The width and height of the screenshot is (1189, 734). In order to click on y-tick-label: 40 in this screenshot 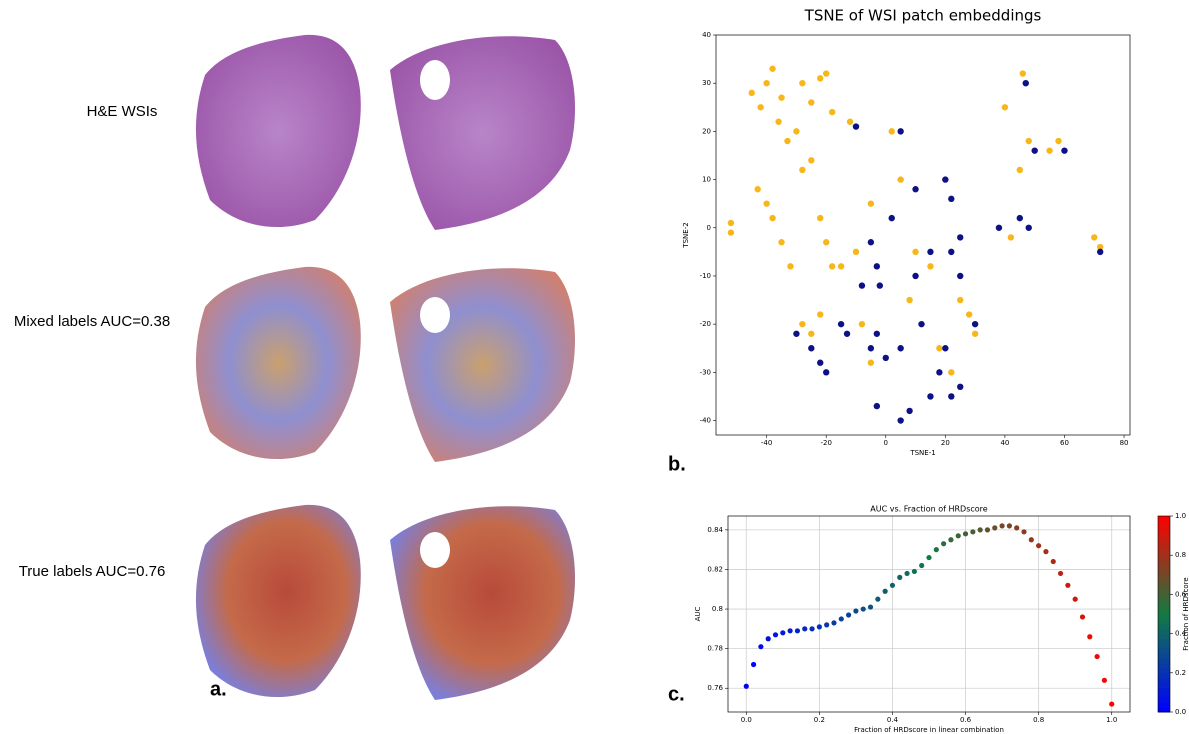, I will do `click(706, 35)`.